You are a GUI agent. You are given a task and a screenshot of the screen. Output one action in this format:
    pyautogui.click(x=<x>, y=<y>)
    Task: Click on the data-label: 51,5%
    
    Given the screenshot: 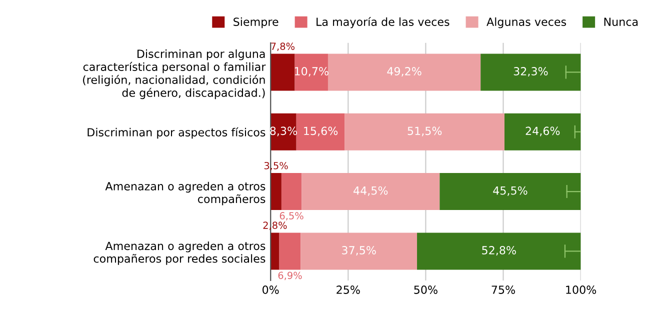 What is the action you would take?
    pyautogui.click(x=425, y=131)
    